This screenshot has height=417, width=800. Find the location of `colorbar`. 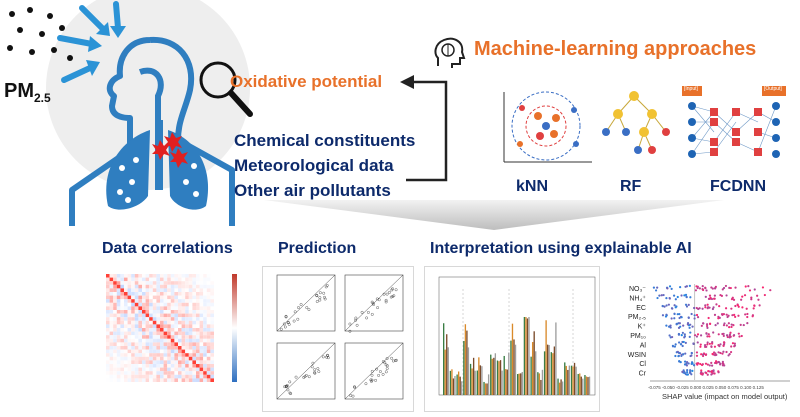

colorbar is located at coordinates (234, 328).